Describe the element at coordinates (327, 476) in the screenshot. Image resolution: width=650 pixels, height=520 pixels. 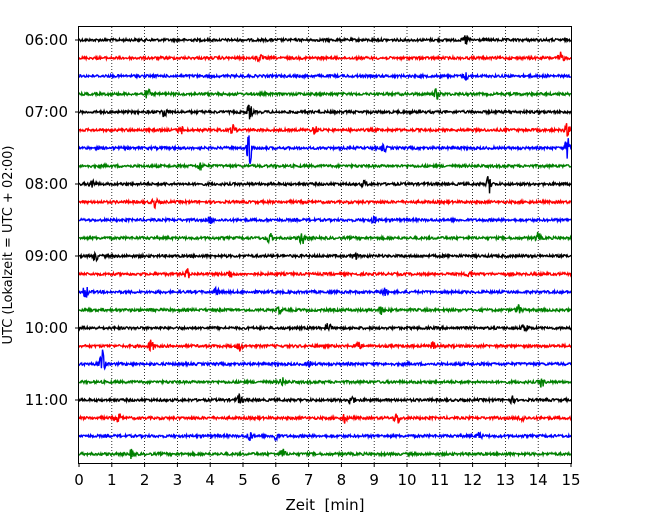
I see `x-axis-ticks: 0 1 2 3 4 5 6 7 8 9 10 11 12 13 14 15` at that location.